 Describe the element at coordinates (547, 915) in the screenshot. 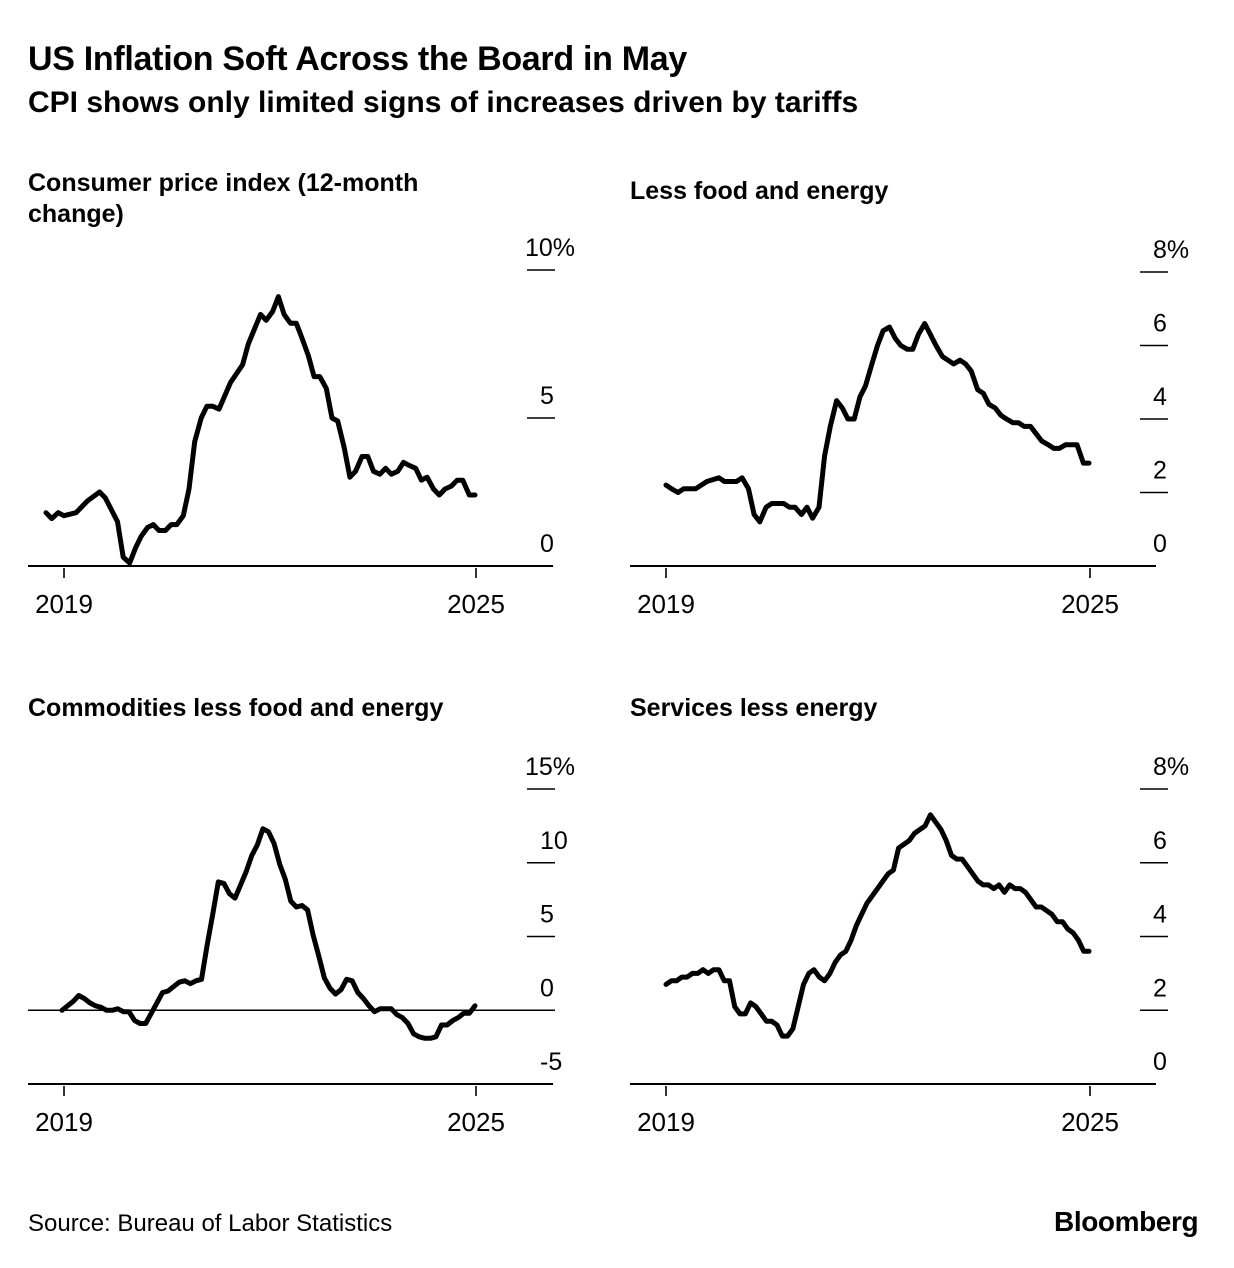

I see `y-tick-label-commodities-2: 5` at that location.